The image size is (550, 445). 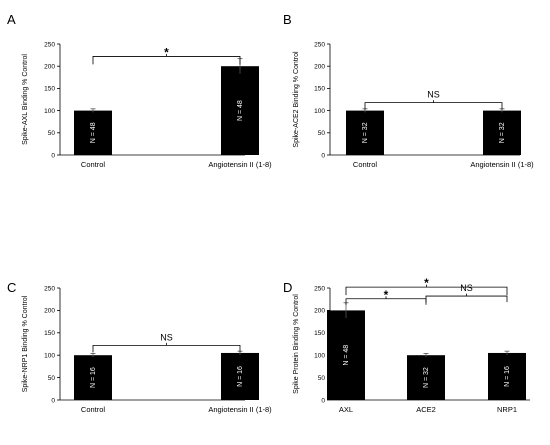 I want to click on panel-letter: C, so click(x=11, y=287).